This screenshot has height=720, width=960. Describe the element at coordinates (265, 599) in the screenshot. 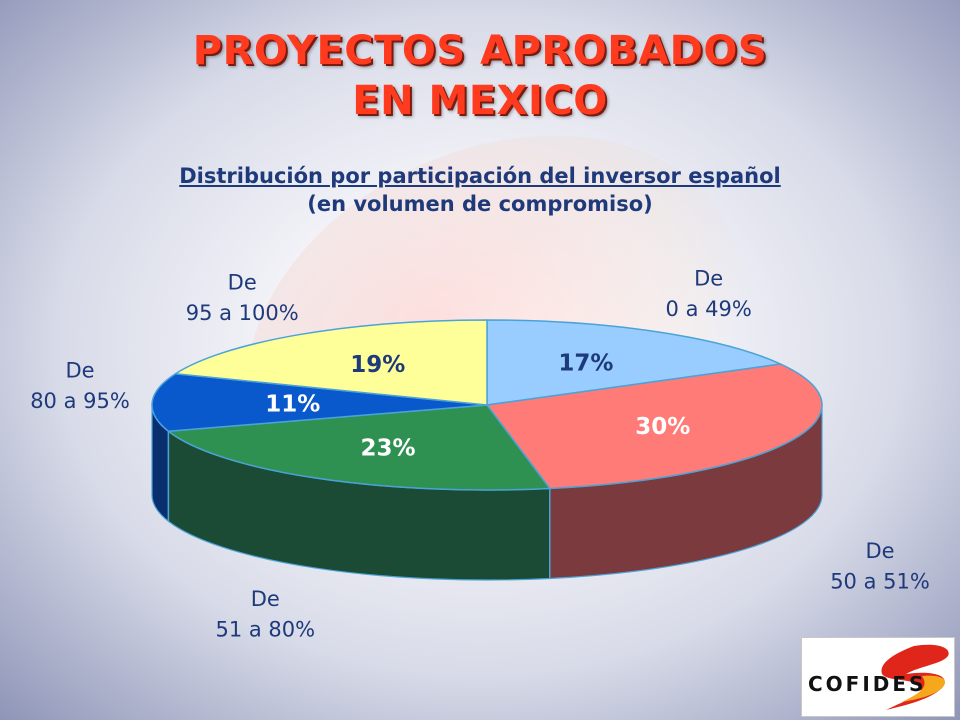

I see `pie-category-label-top-2: De` at that location.